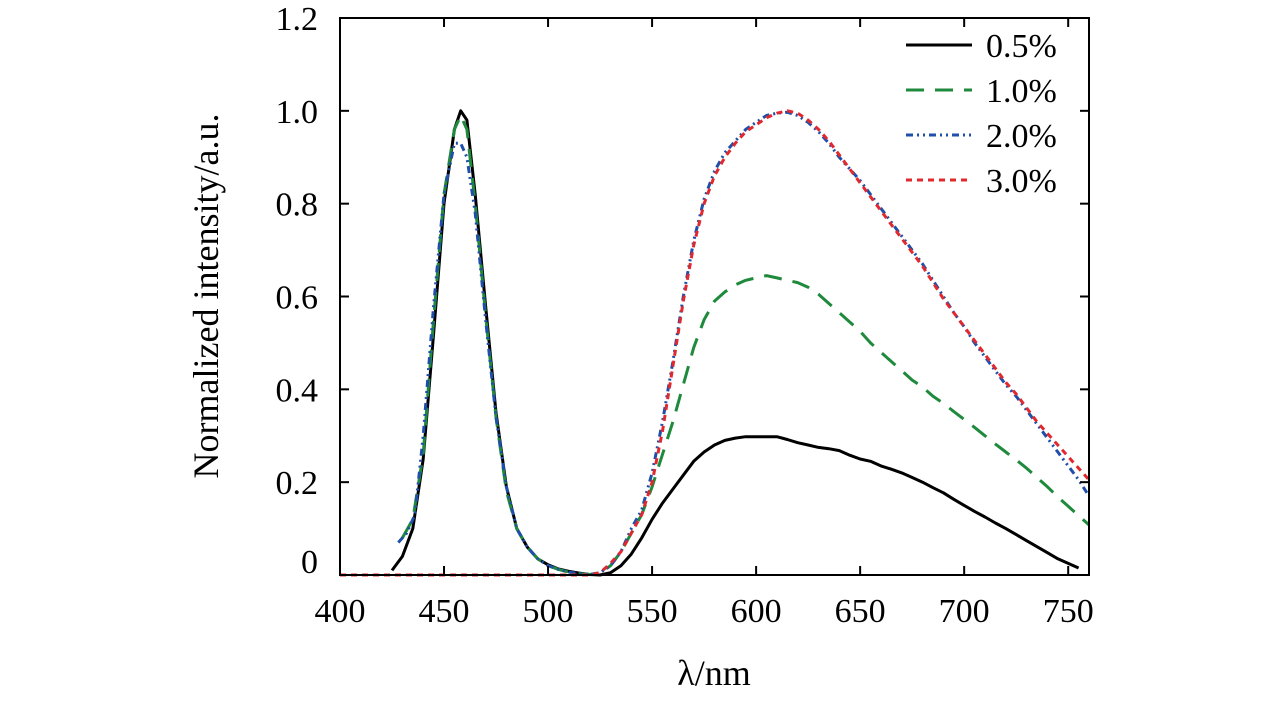 The image size is (1283, 709). I want to click on y-tick-label: 1.2, so click(297, 19).